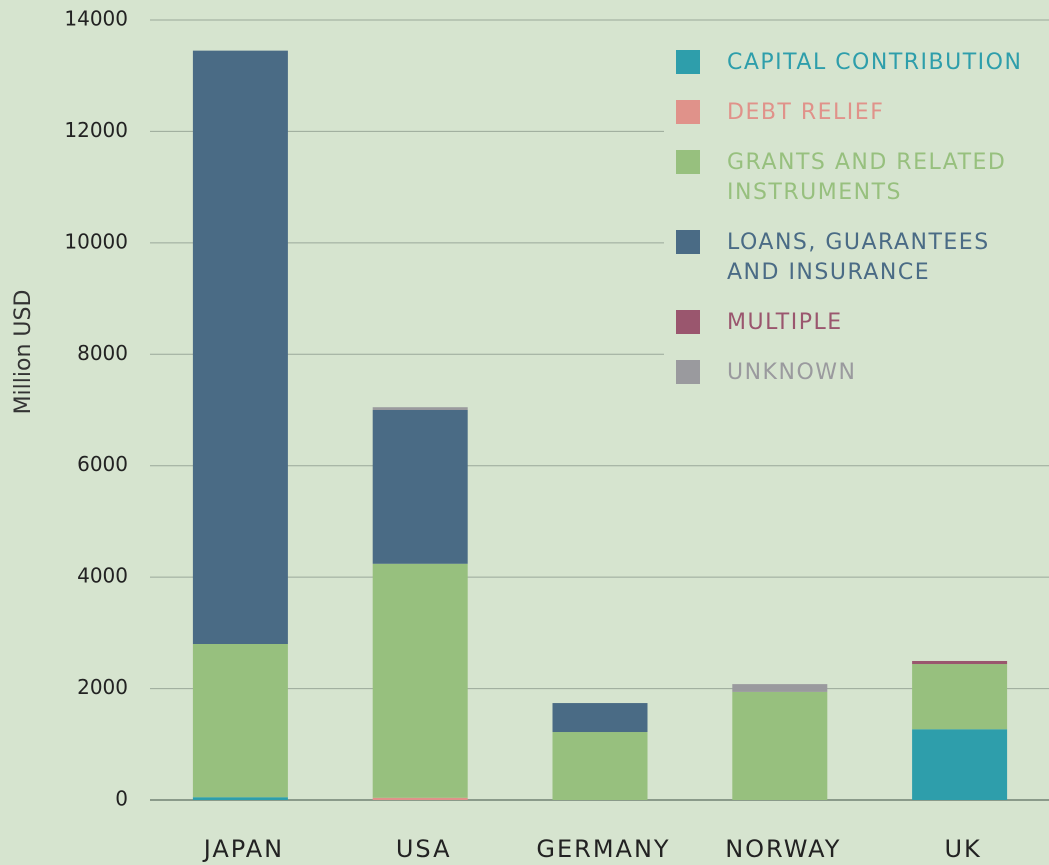 The height and width of the screenshot is (865, 1049). I want to click on x-tick-label: USA, so click(424, 849).